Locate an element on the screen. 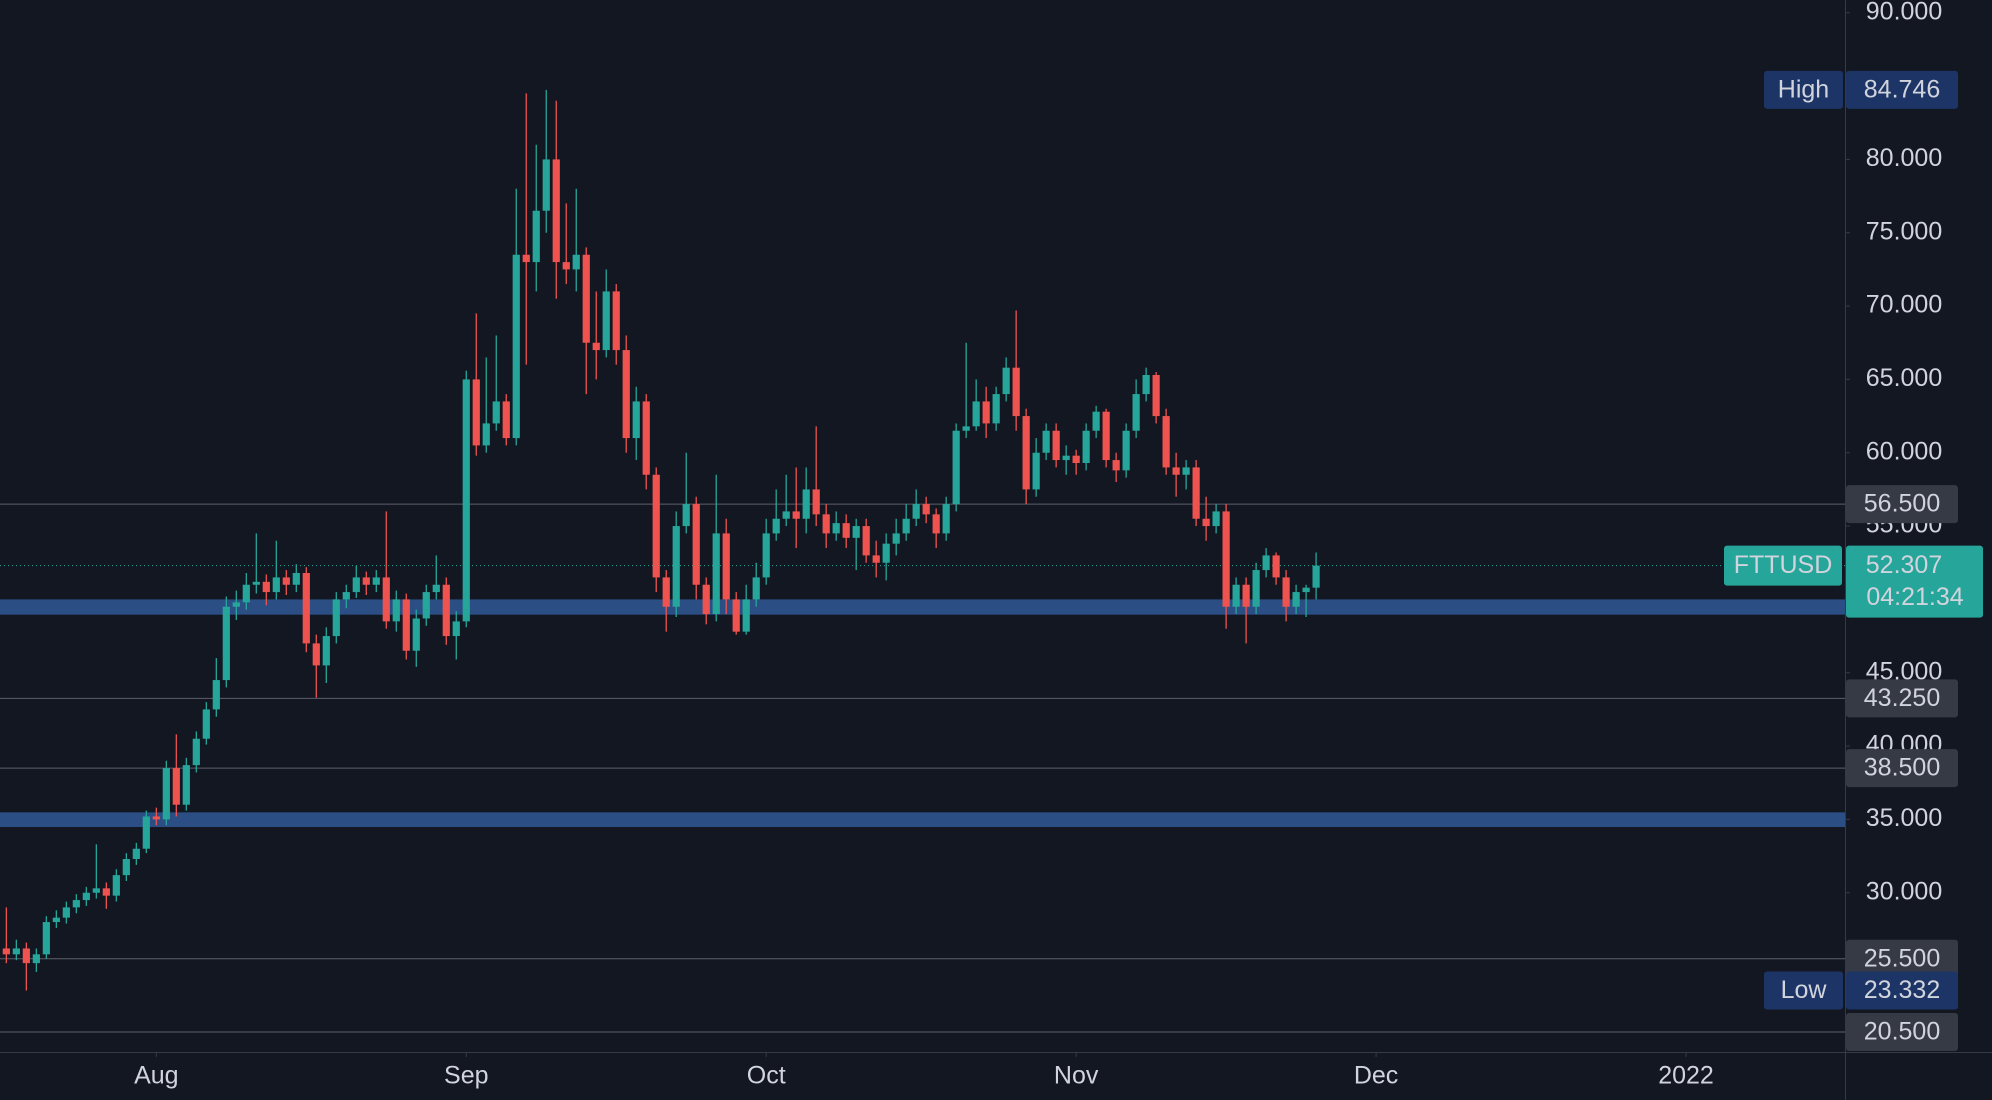 Image resolution: width=1992 pixels, height=1100 pixels. x-tick-label: 2022 is located at coordinates (1686, 1076).